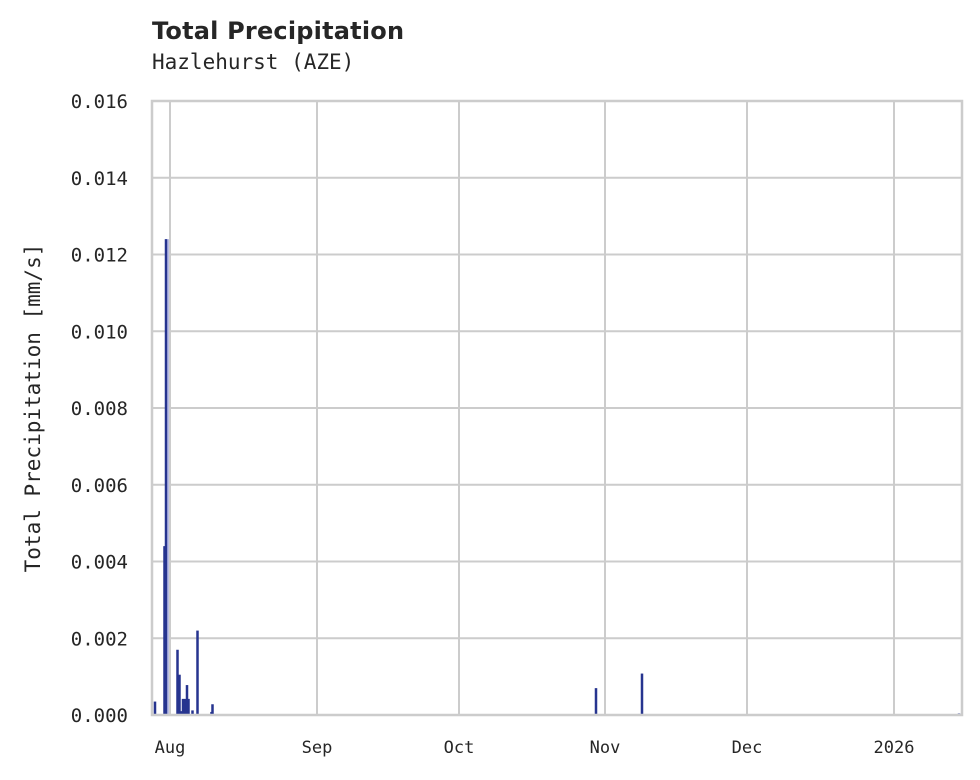 This screenshot has width=980, height=780. I want to click on y-tick-label: 0.010, so click(99, 332).